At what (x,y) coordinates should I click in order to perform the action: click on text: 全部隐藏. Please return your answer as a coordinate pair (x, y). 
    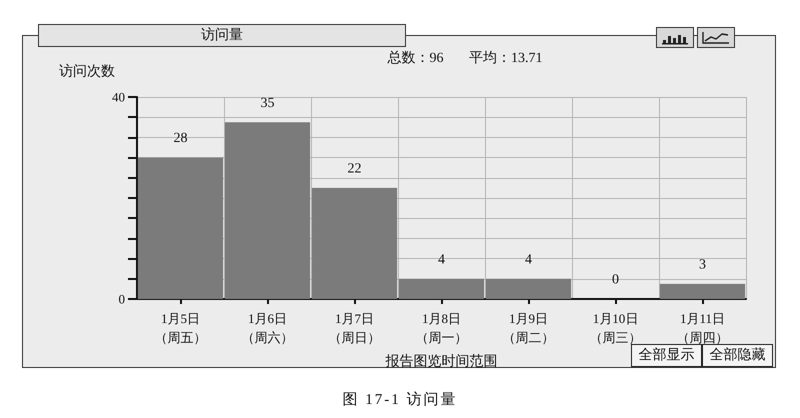
    Looking at the image, I should click on (737, 355).